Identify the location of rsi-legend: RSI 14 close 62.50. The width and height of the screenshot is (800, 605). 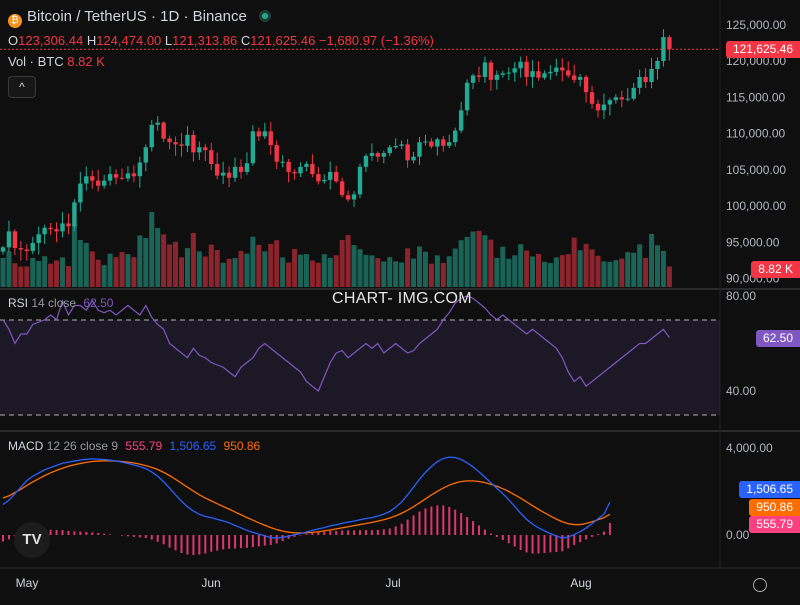
(60, 303).